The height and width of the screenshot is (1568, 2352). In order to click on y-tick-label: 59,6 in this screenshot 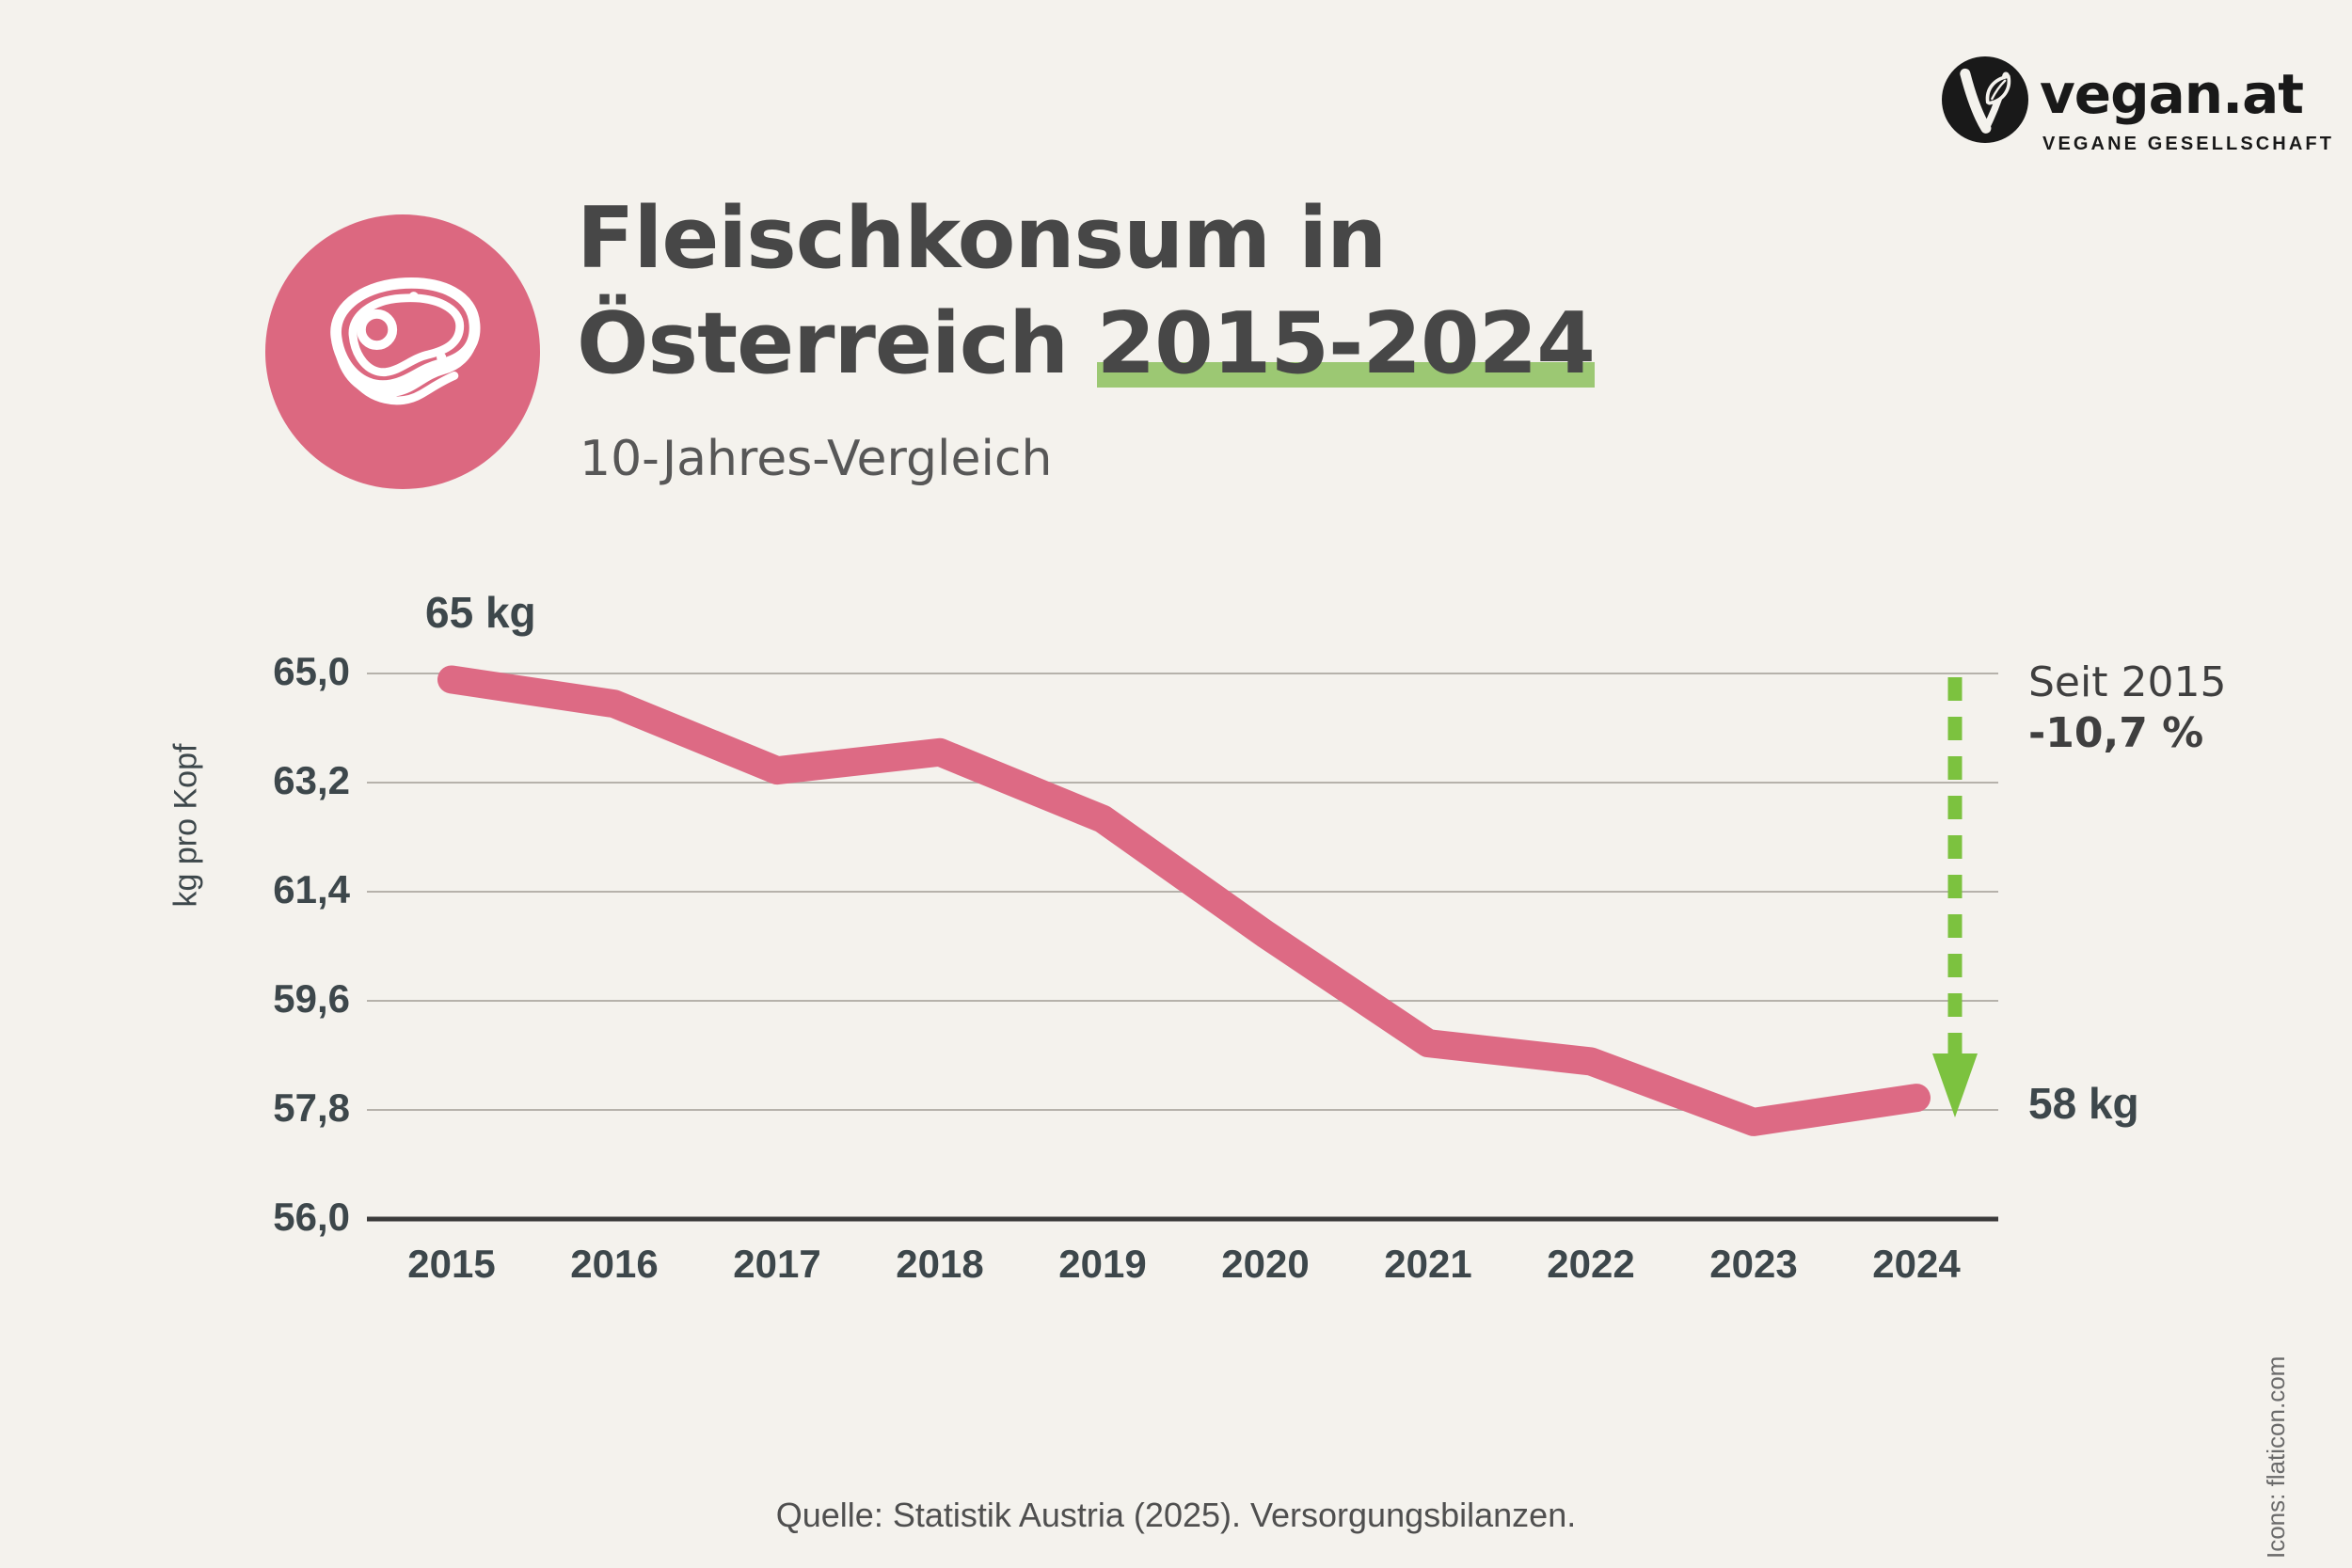, I will do `click(311, 999)`.